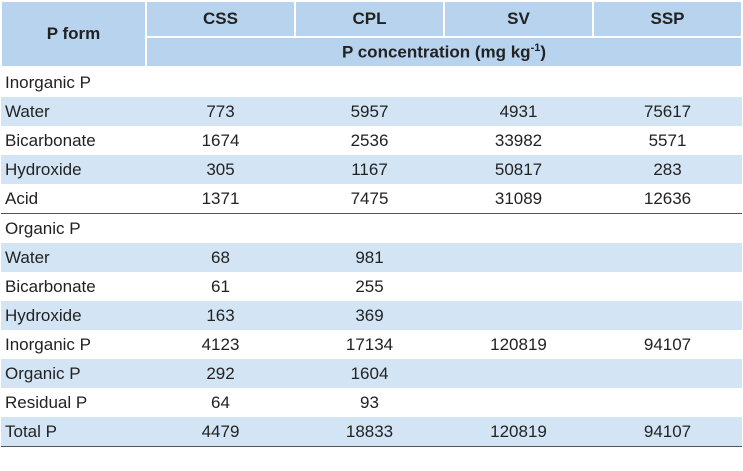  I want to click on data-row: Hydroxide 163 369, so click(371, 315).